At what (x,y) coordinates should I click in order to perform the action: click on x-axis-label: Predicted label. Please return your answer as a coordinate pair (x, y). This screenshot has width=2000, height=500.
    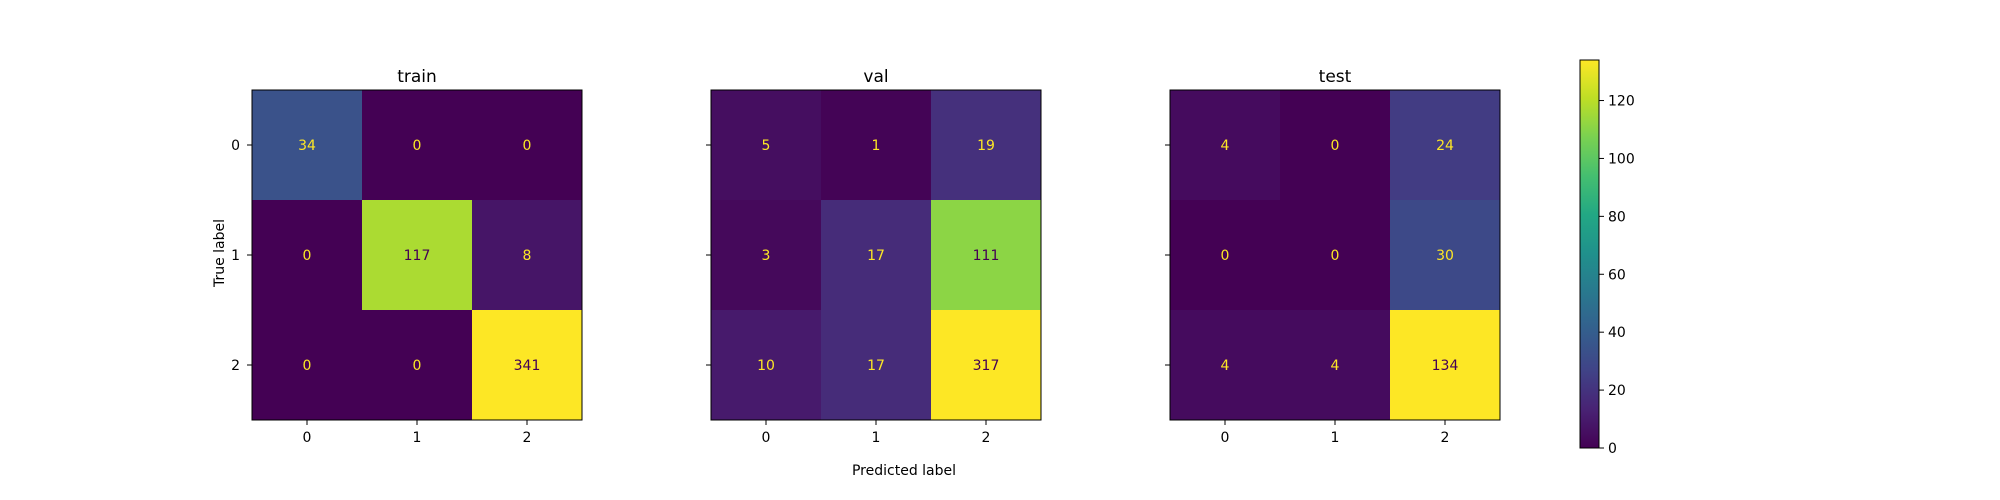
    Looking at the image, I should click on (904, 471).